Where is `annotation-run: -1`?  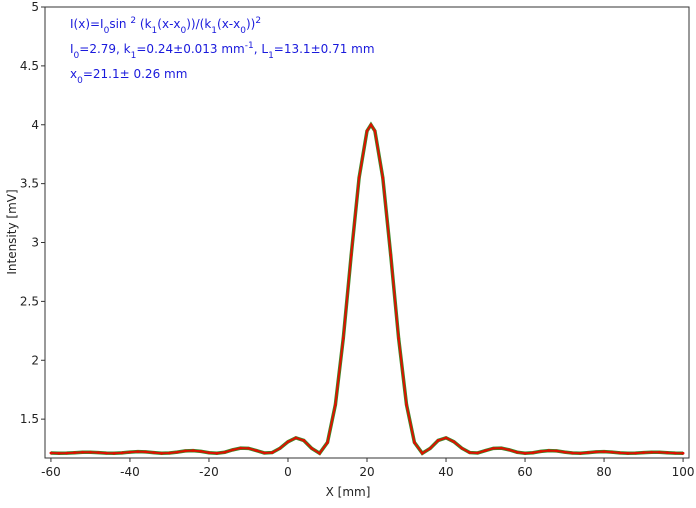 annotation-run: -1 is located at coordinates (249, 46).